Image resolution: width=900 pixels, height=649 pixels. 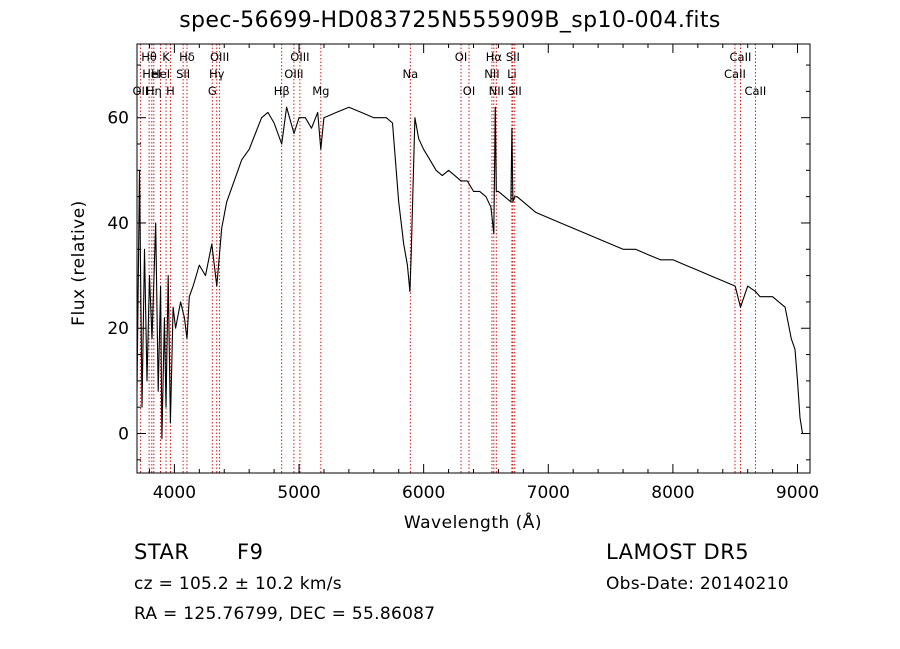 I want to click on line-marker-label-5: K, so click(x=166, y=57).